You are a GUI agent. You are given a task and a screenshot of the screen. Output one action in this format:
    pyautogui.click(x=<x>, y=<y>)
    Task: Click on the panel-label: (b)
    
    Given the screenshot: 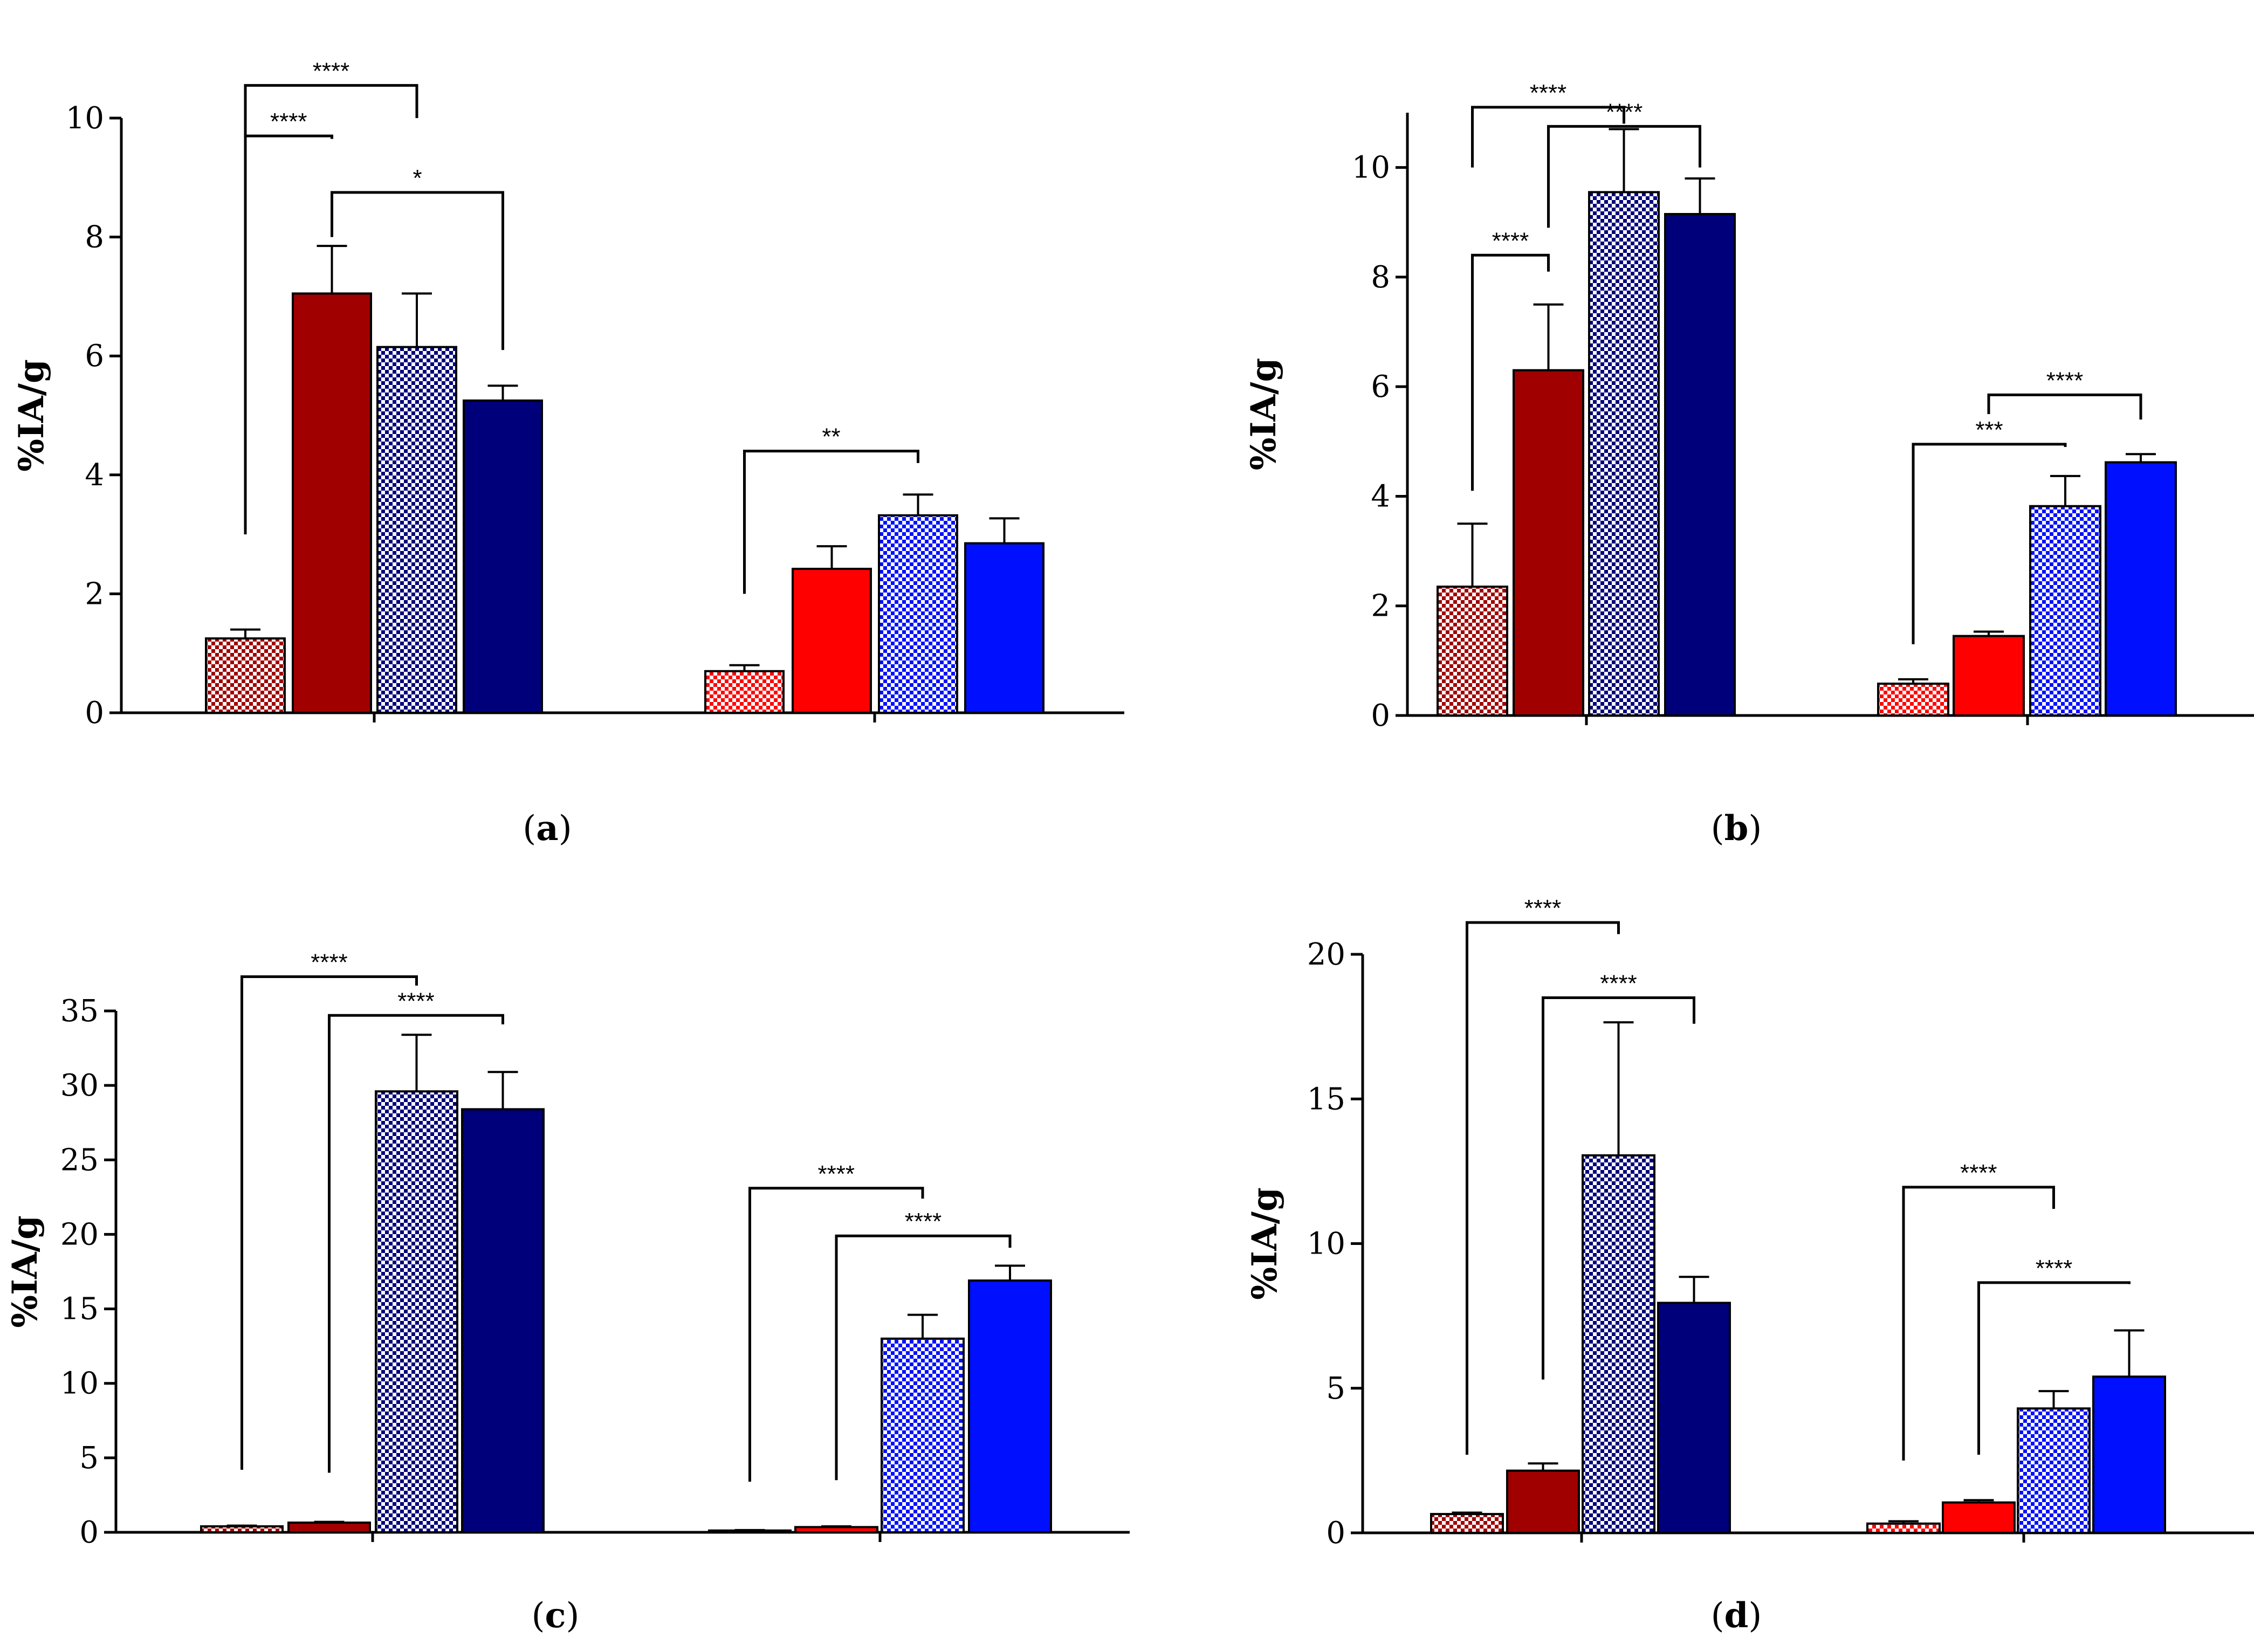 What is the action you would take?
    pyautogui.click(x=1736, y=828)
    